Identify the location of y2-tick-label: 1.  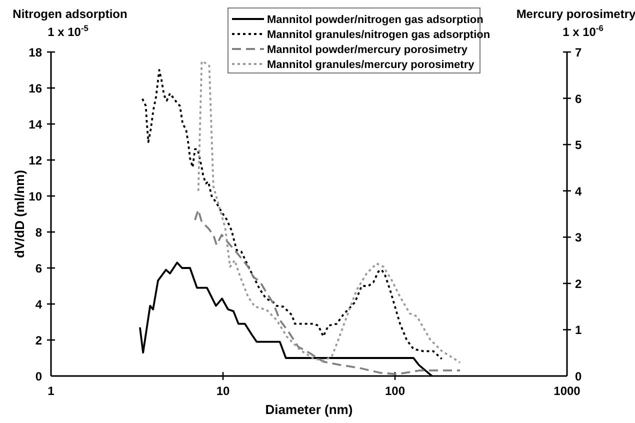
(578, 330).